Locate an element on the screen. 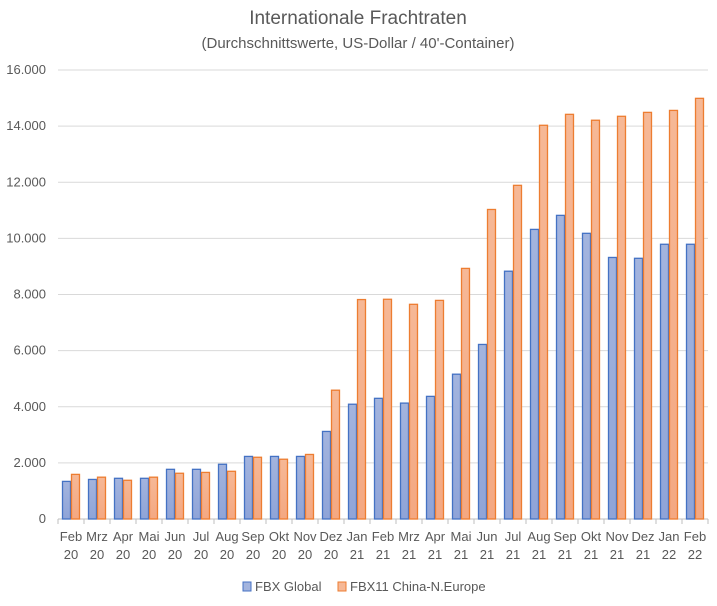 This screenshot has height=606, width=717. y-tick-label: 8.000 is located at coordinates (29, 294).